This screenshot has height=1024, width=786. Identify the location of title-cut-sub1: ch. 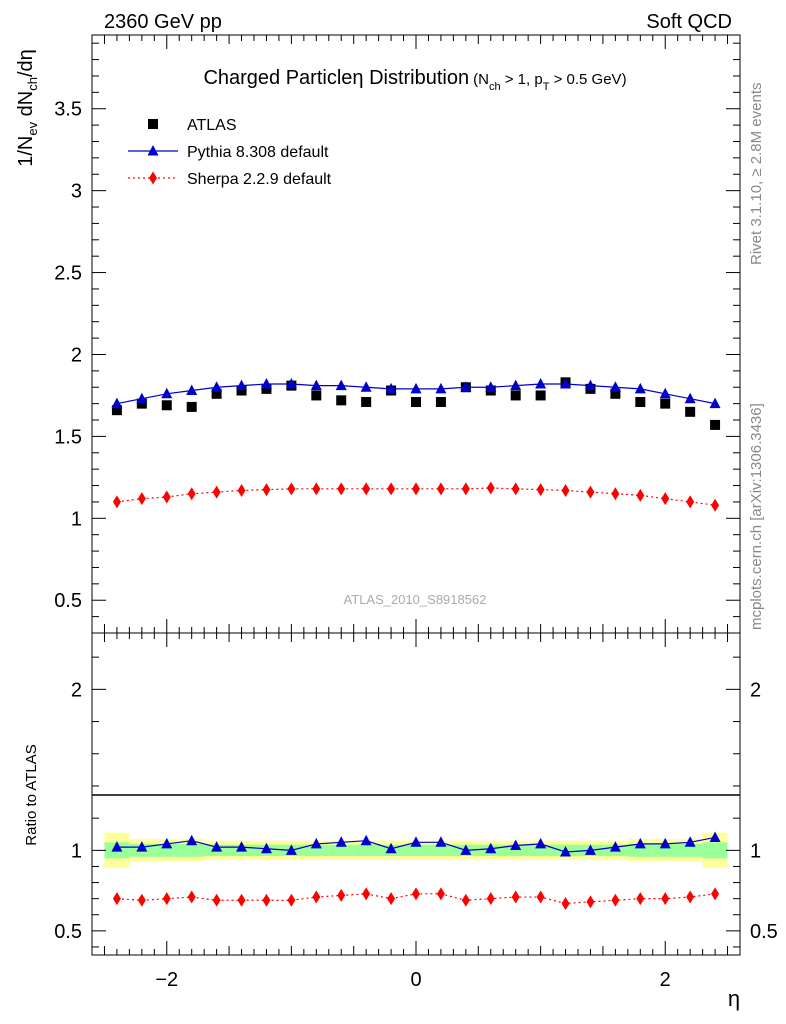
(495, 87).